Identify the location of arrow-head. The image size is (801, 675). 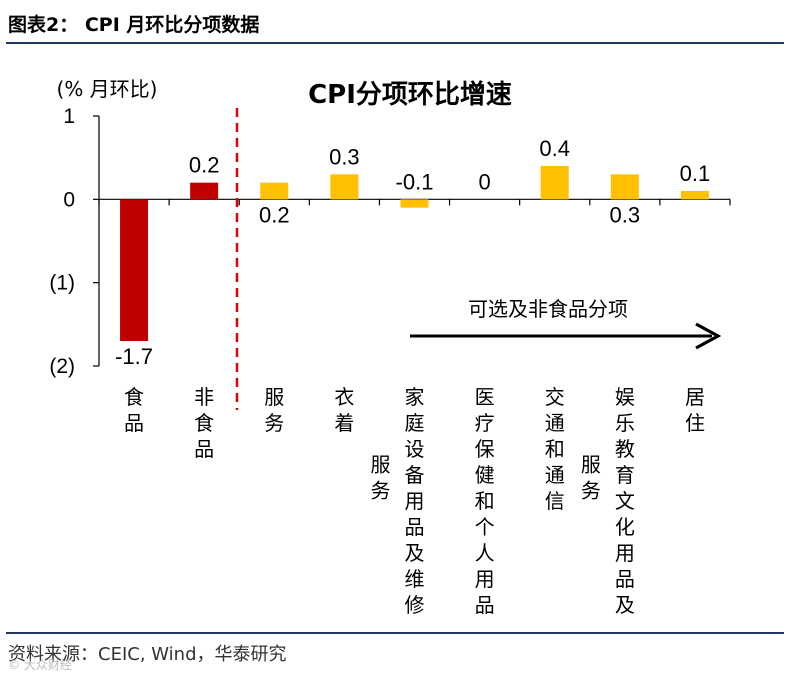
(708, 336).